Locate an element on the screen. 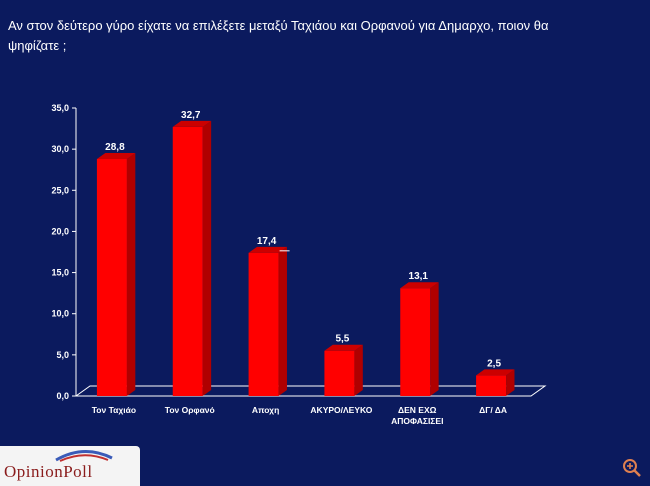 The width and height of the screenshot is (650, 486). y-tick-label: 5,0 is located at coordinates (62, 355).